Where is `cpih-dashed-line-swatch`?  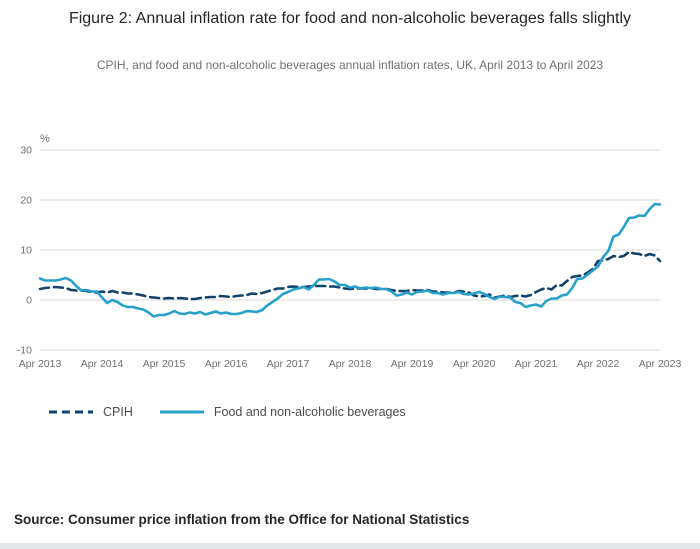
cpih-dashed-line-swatch is located at coordinates (71, 412).